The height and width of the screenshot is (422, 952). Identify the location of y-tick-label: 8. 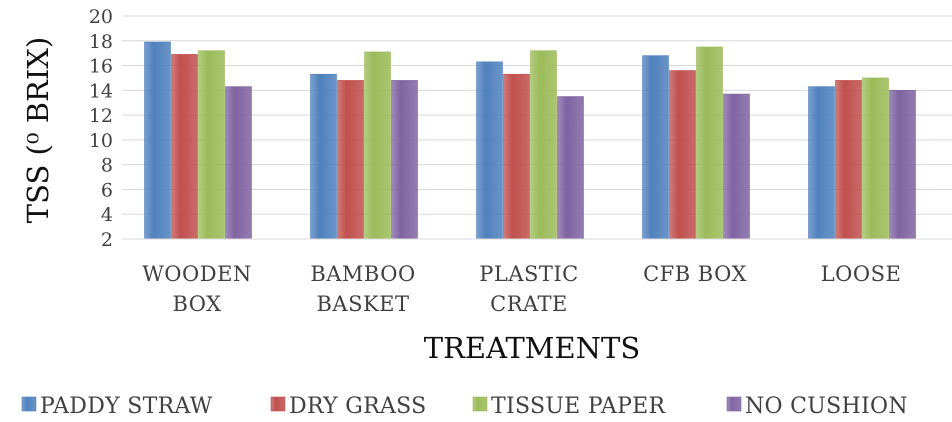
(107, 166).